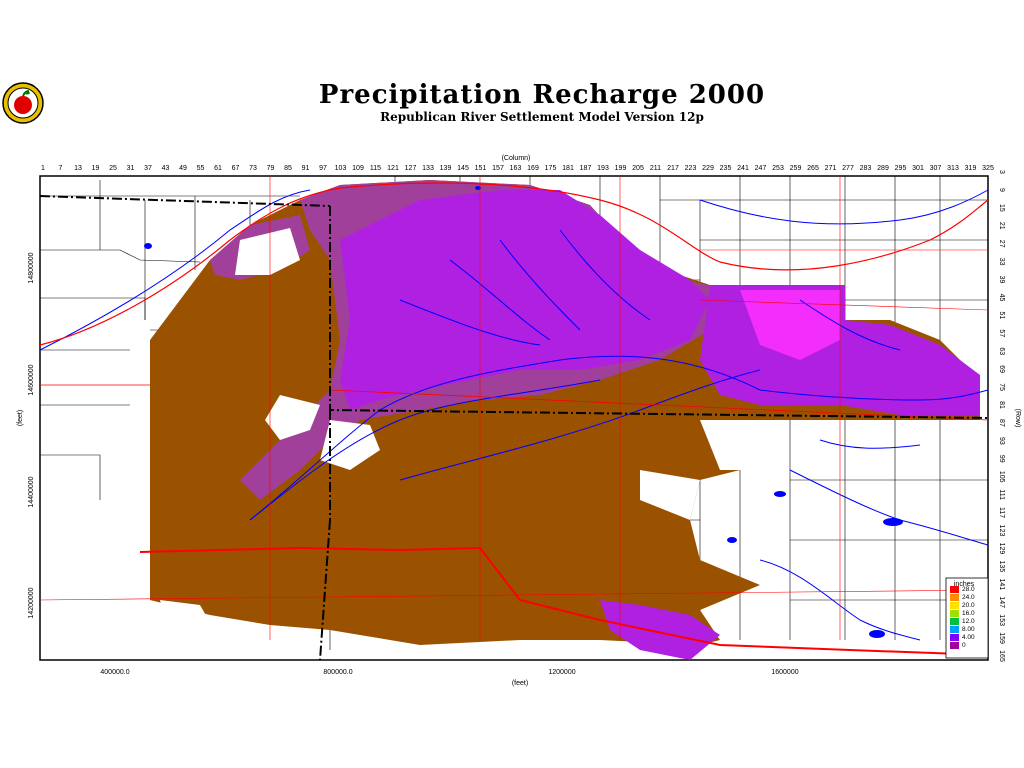  Describe the element at coordinates (638, 168) in the screenshot. I see `column-tick: 205` at that location.